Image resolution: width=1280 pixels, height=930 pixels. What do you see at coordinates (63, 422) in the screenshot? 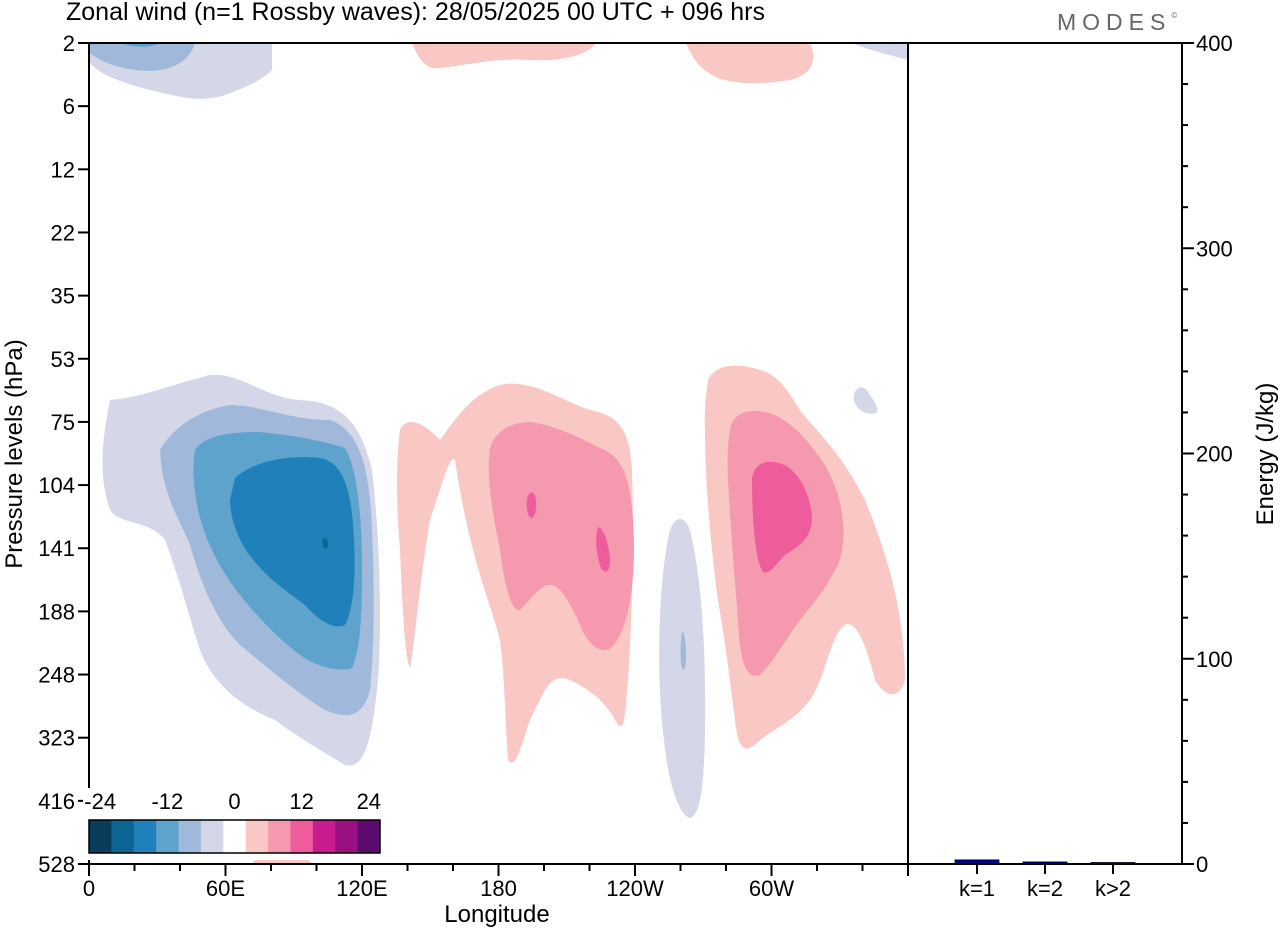
I see `y-tick-label: 75` at bounding box center [63, 422].